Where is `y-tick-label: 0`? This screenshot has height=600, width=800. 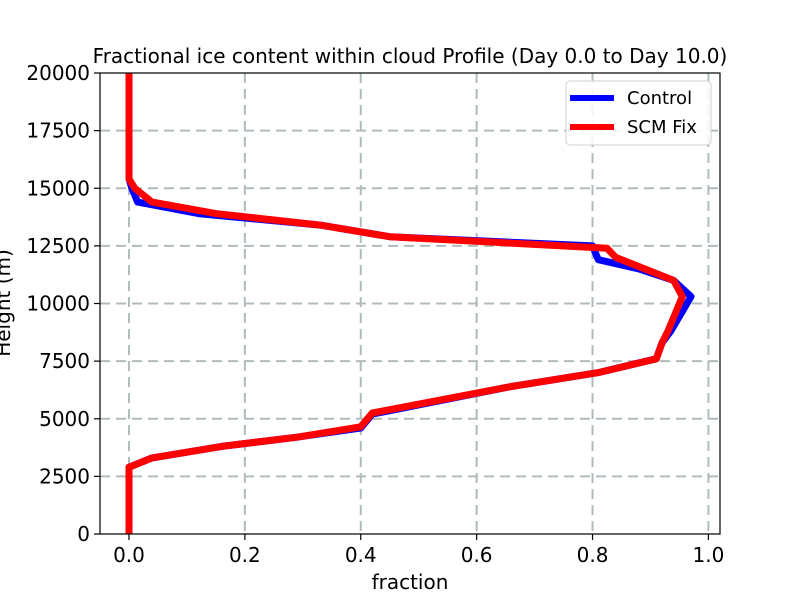
y-tick-label: 0 is located at coordinates (83, 534).